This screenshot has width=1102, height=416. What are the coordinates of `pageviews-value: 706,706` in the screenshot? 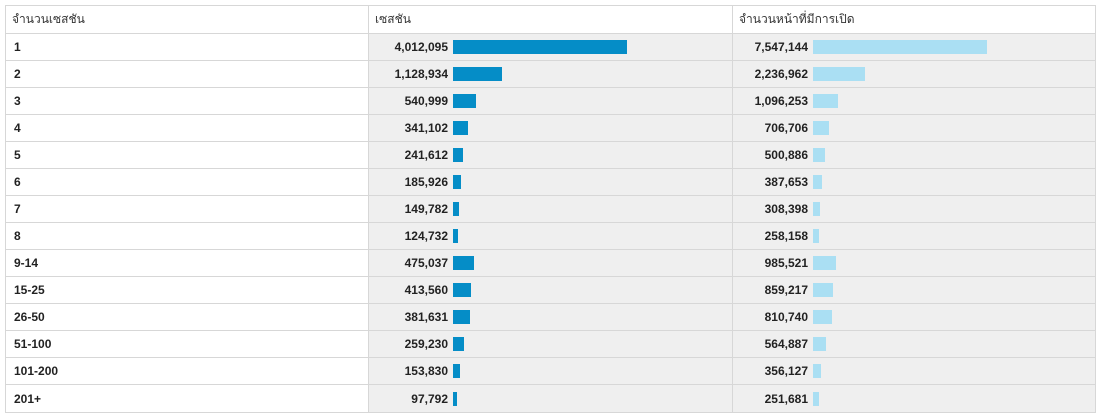 It's located at (786, 128).